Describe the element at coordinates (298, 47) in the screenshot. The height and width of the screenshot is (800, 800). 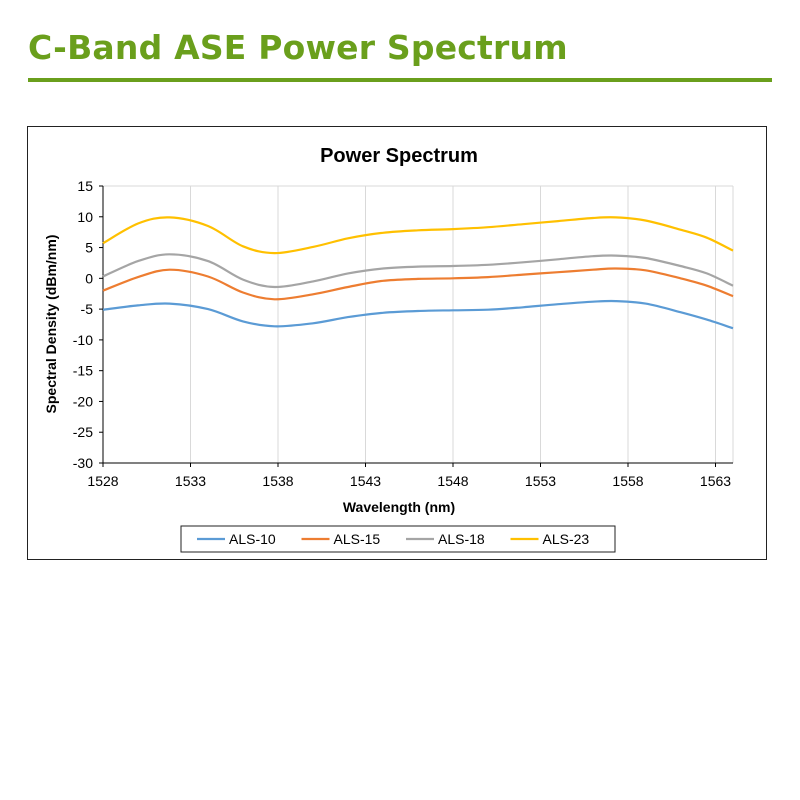
I see `page-title: C-Band ASE Power Spectrum` at that location.